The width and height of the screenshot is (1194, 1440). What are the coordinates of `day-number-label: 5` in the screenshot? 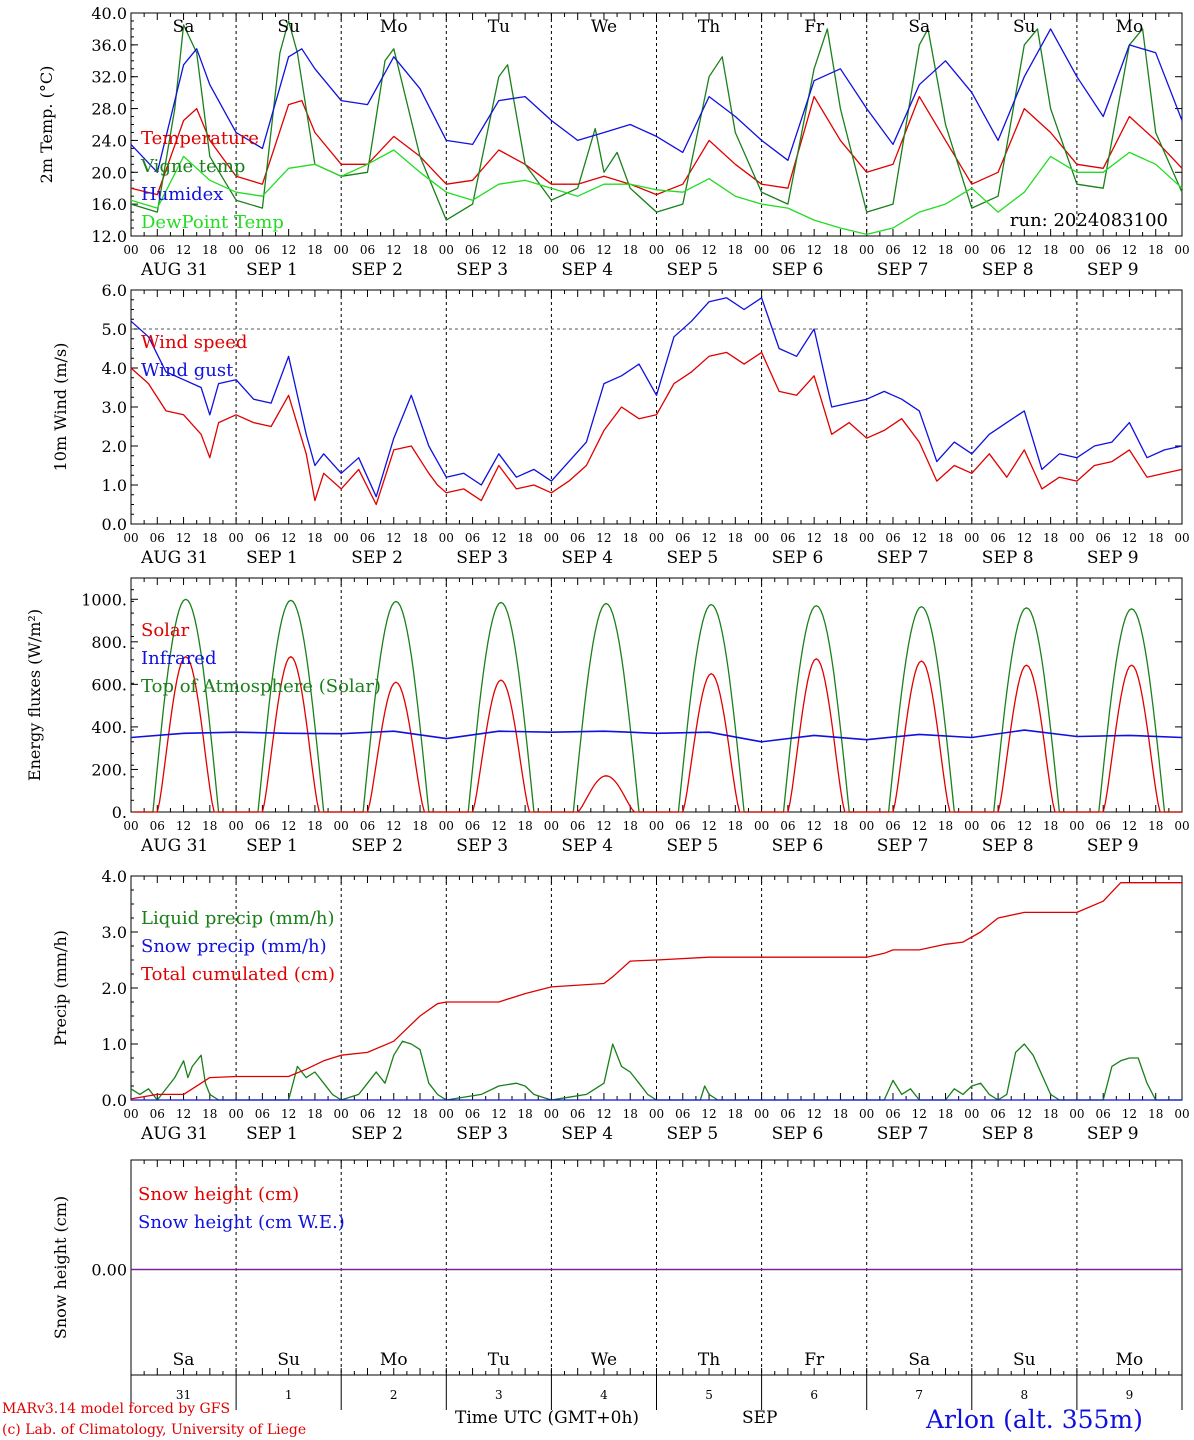 It's located at (709, 1395).